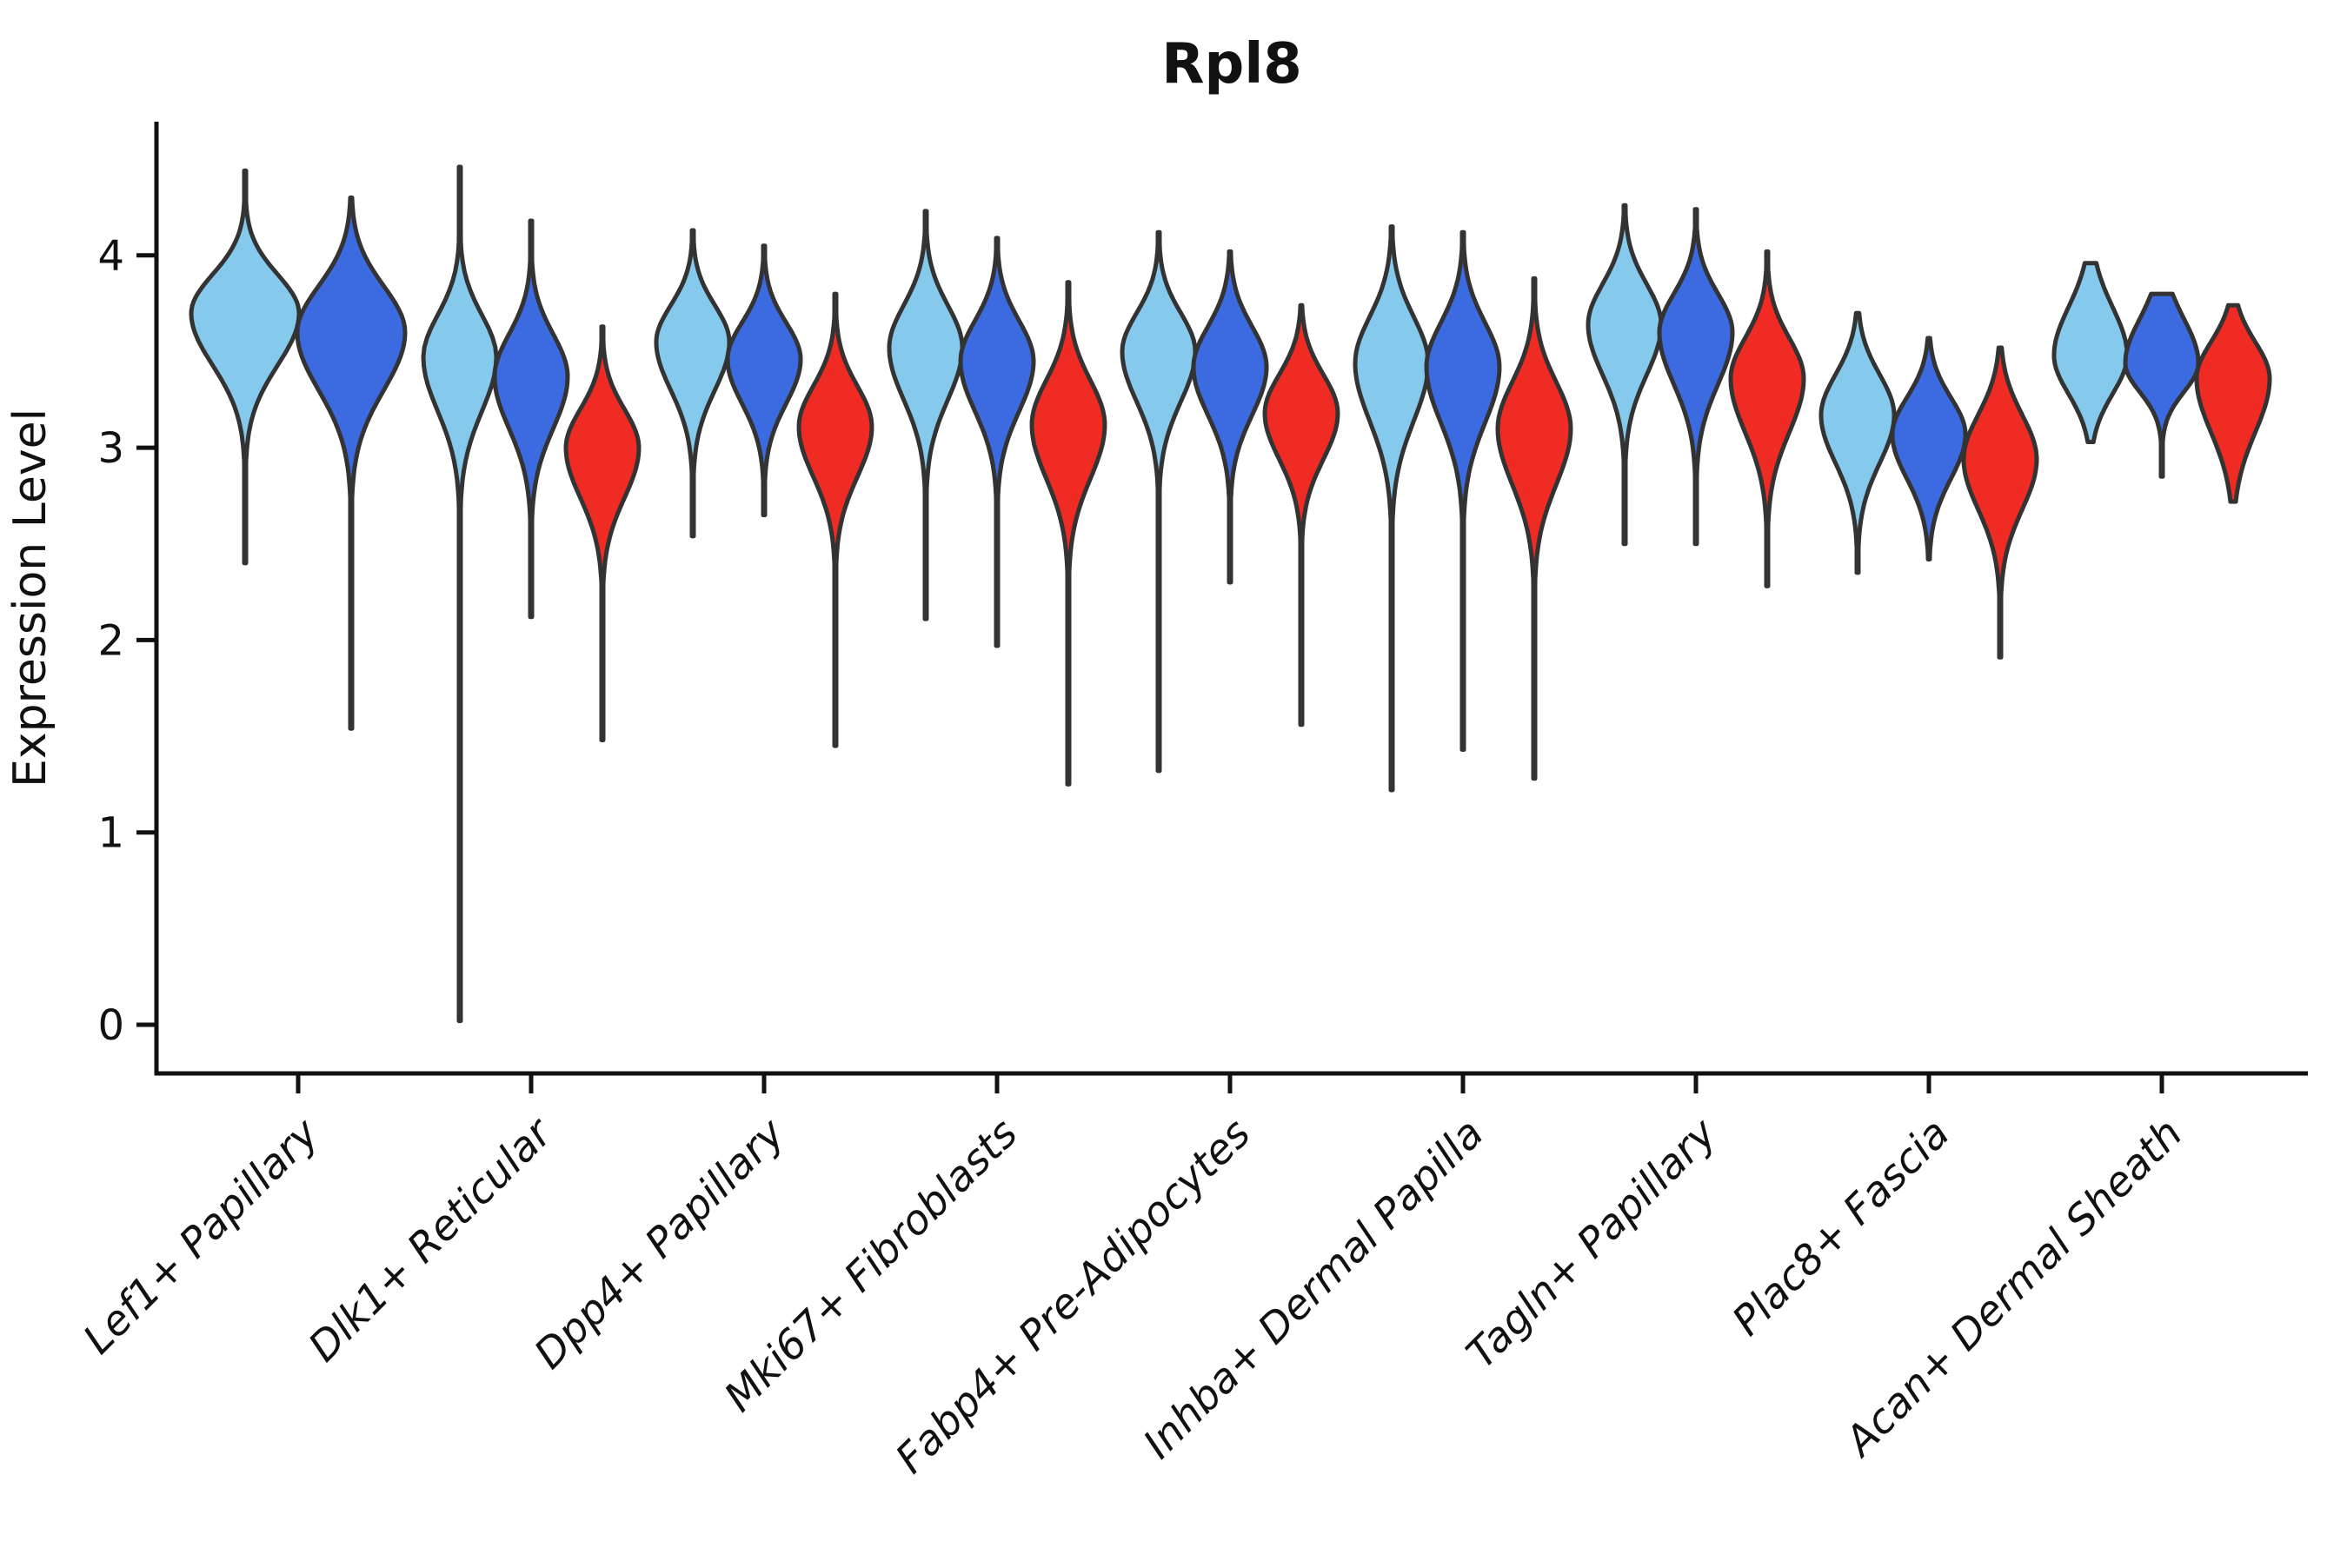  Describe the element at coordinates (2233, 403) in the screenshot. I see `violin-acan-dermal-sheath-red` at that location.